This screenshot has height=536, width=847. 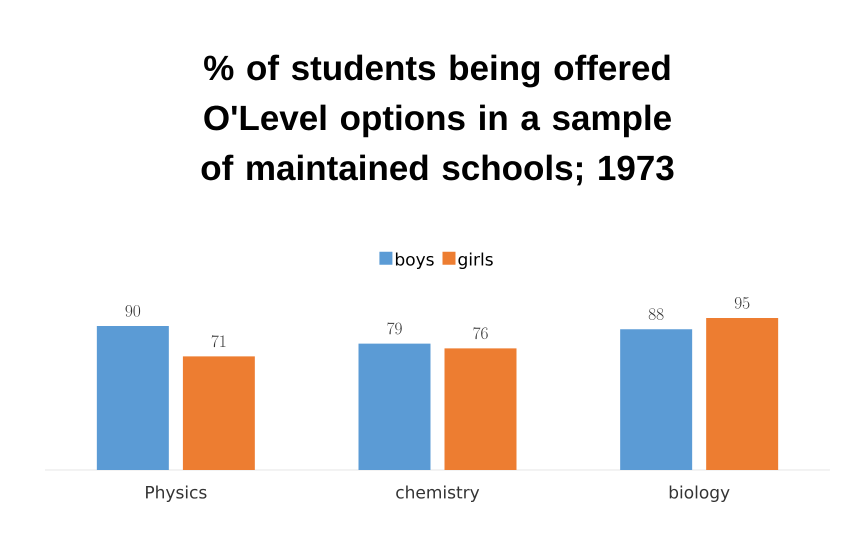 I want to click on x-tick-label: chemistry, so click(x=438, y=494).